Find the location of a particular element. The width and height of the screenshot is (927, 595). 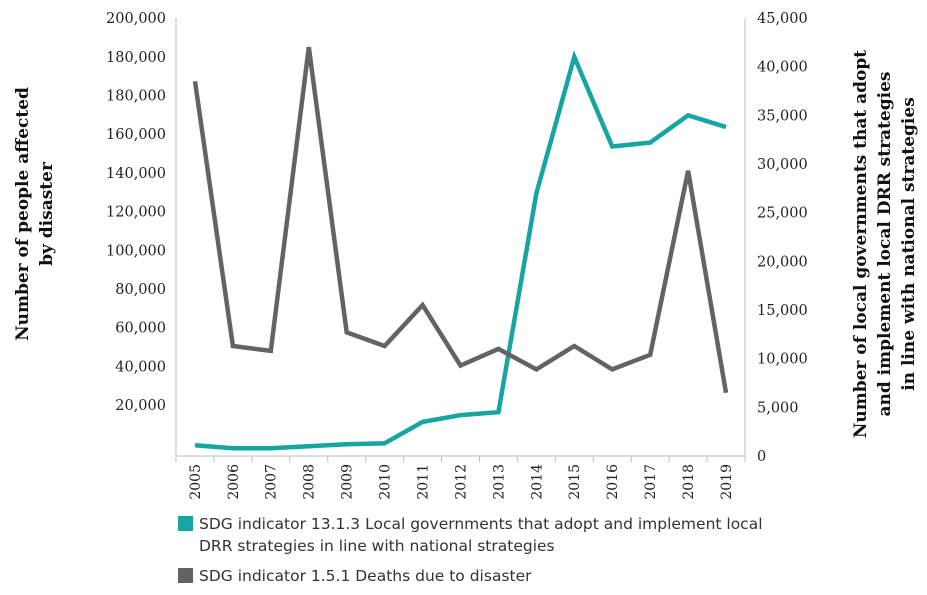

legend-swatch-grey is located at coordinates (185, 575).